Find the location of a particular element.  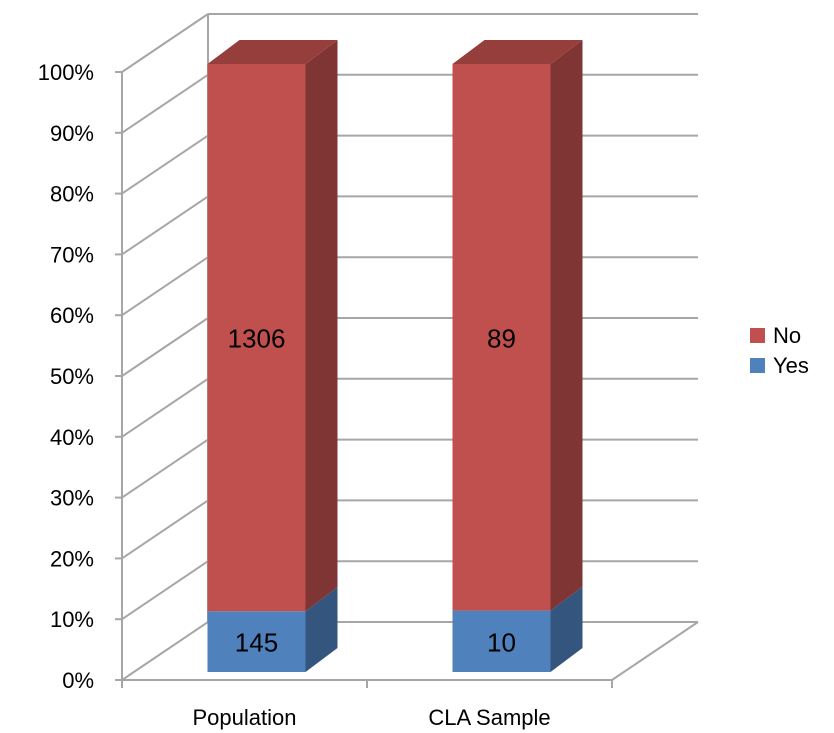

x-axis-ticks: Population CLA Sample is located at coordinates (367, 705).